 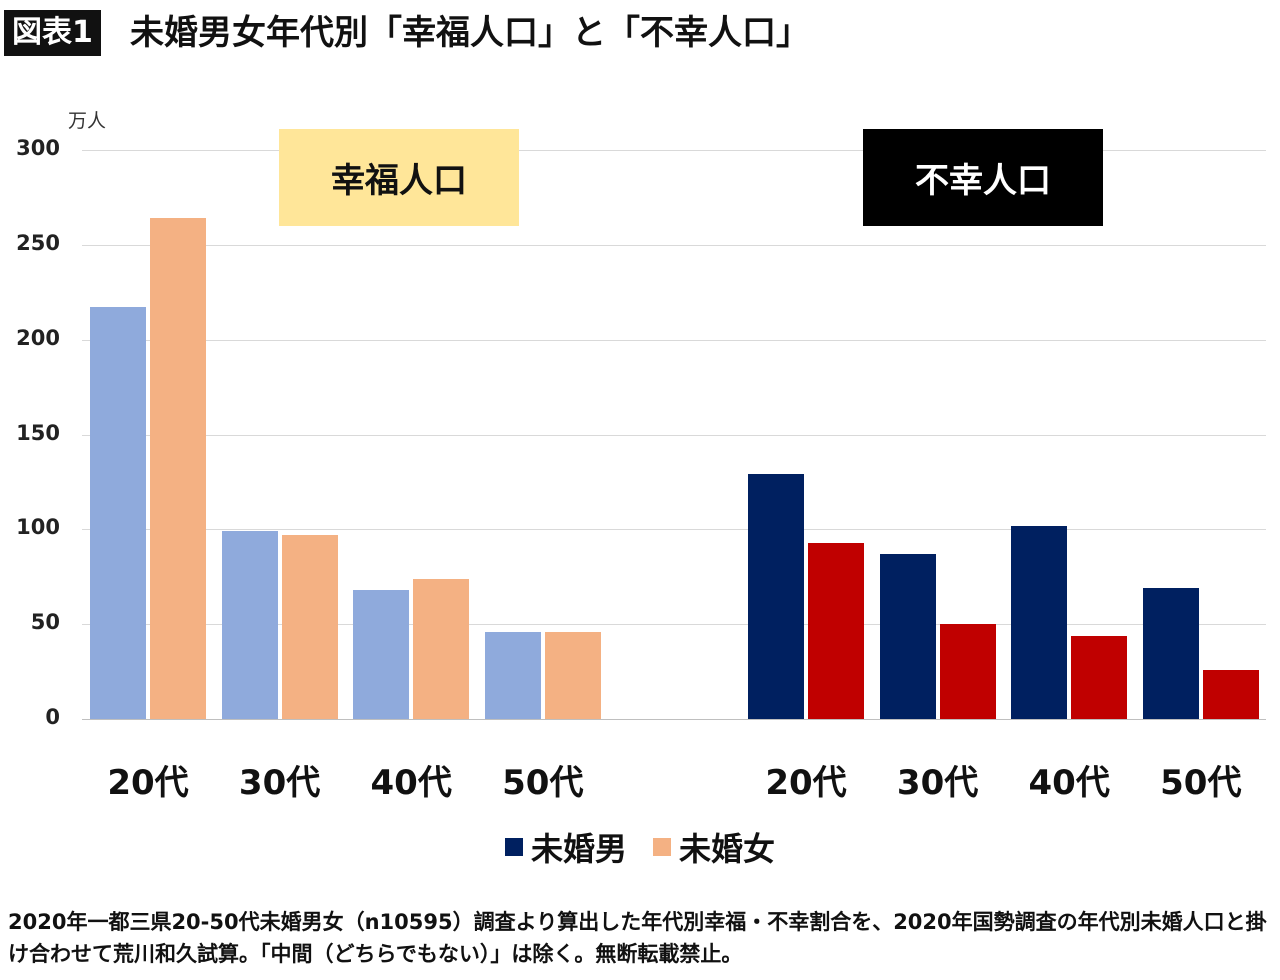 What do you see at coordinates (640, 847) in the screenshot?
I see `legend: 未婚男 未婚女` at bounding box center [640, 847].